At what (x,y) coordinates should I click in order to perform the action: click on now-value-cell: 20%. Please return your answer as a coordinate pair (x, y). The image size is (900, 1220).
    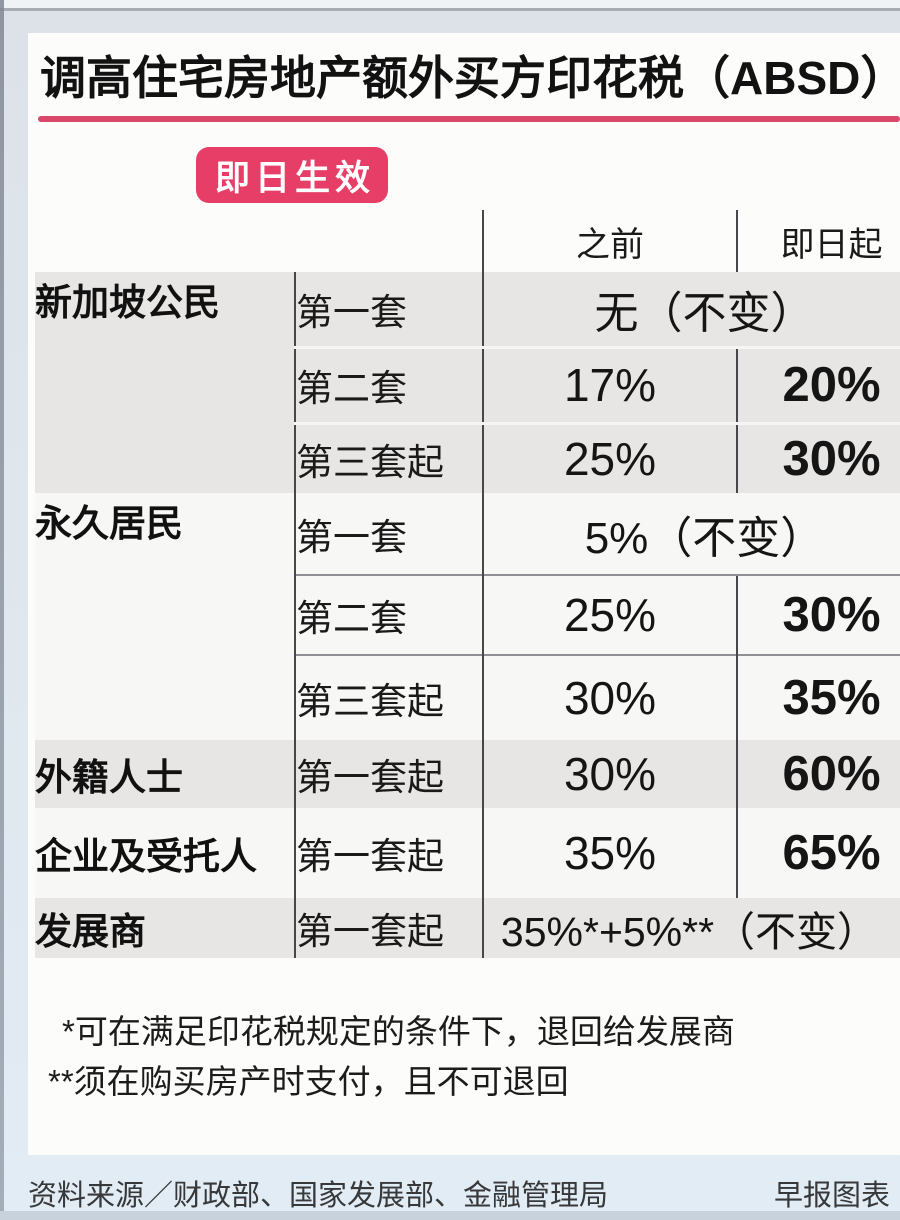
    Looking at the image, I should click on (818, 384).